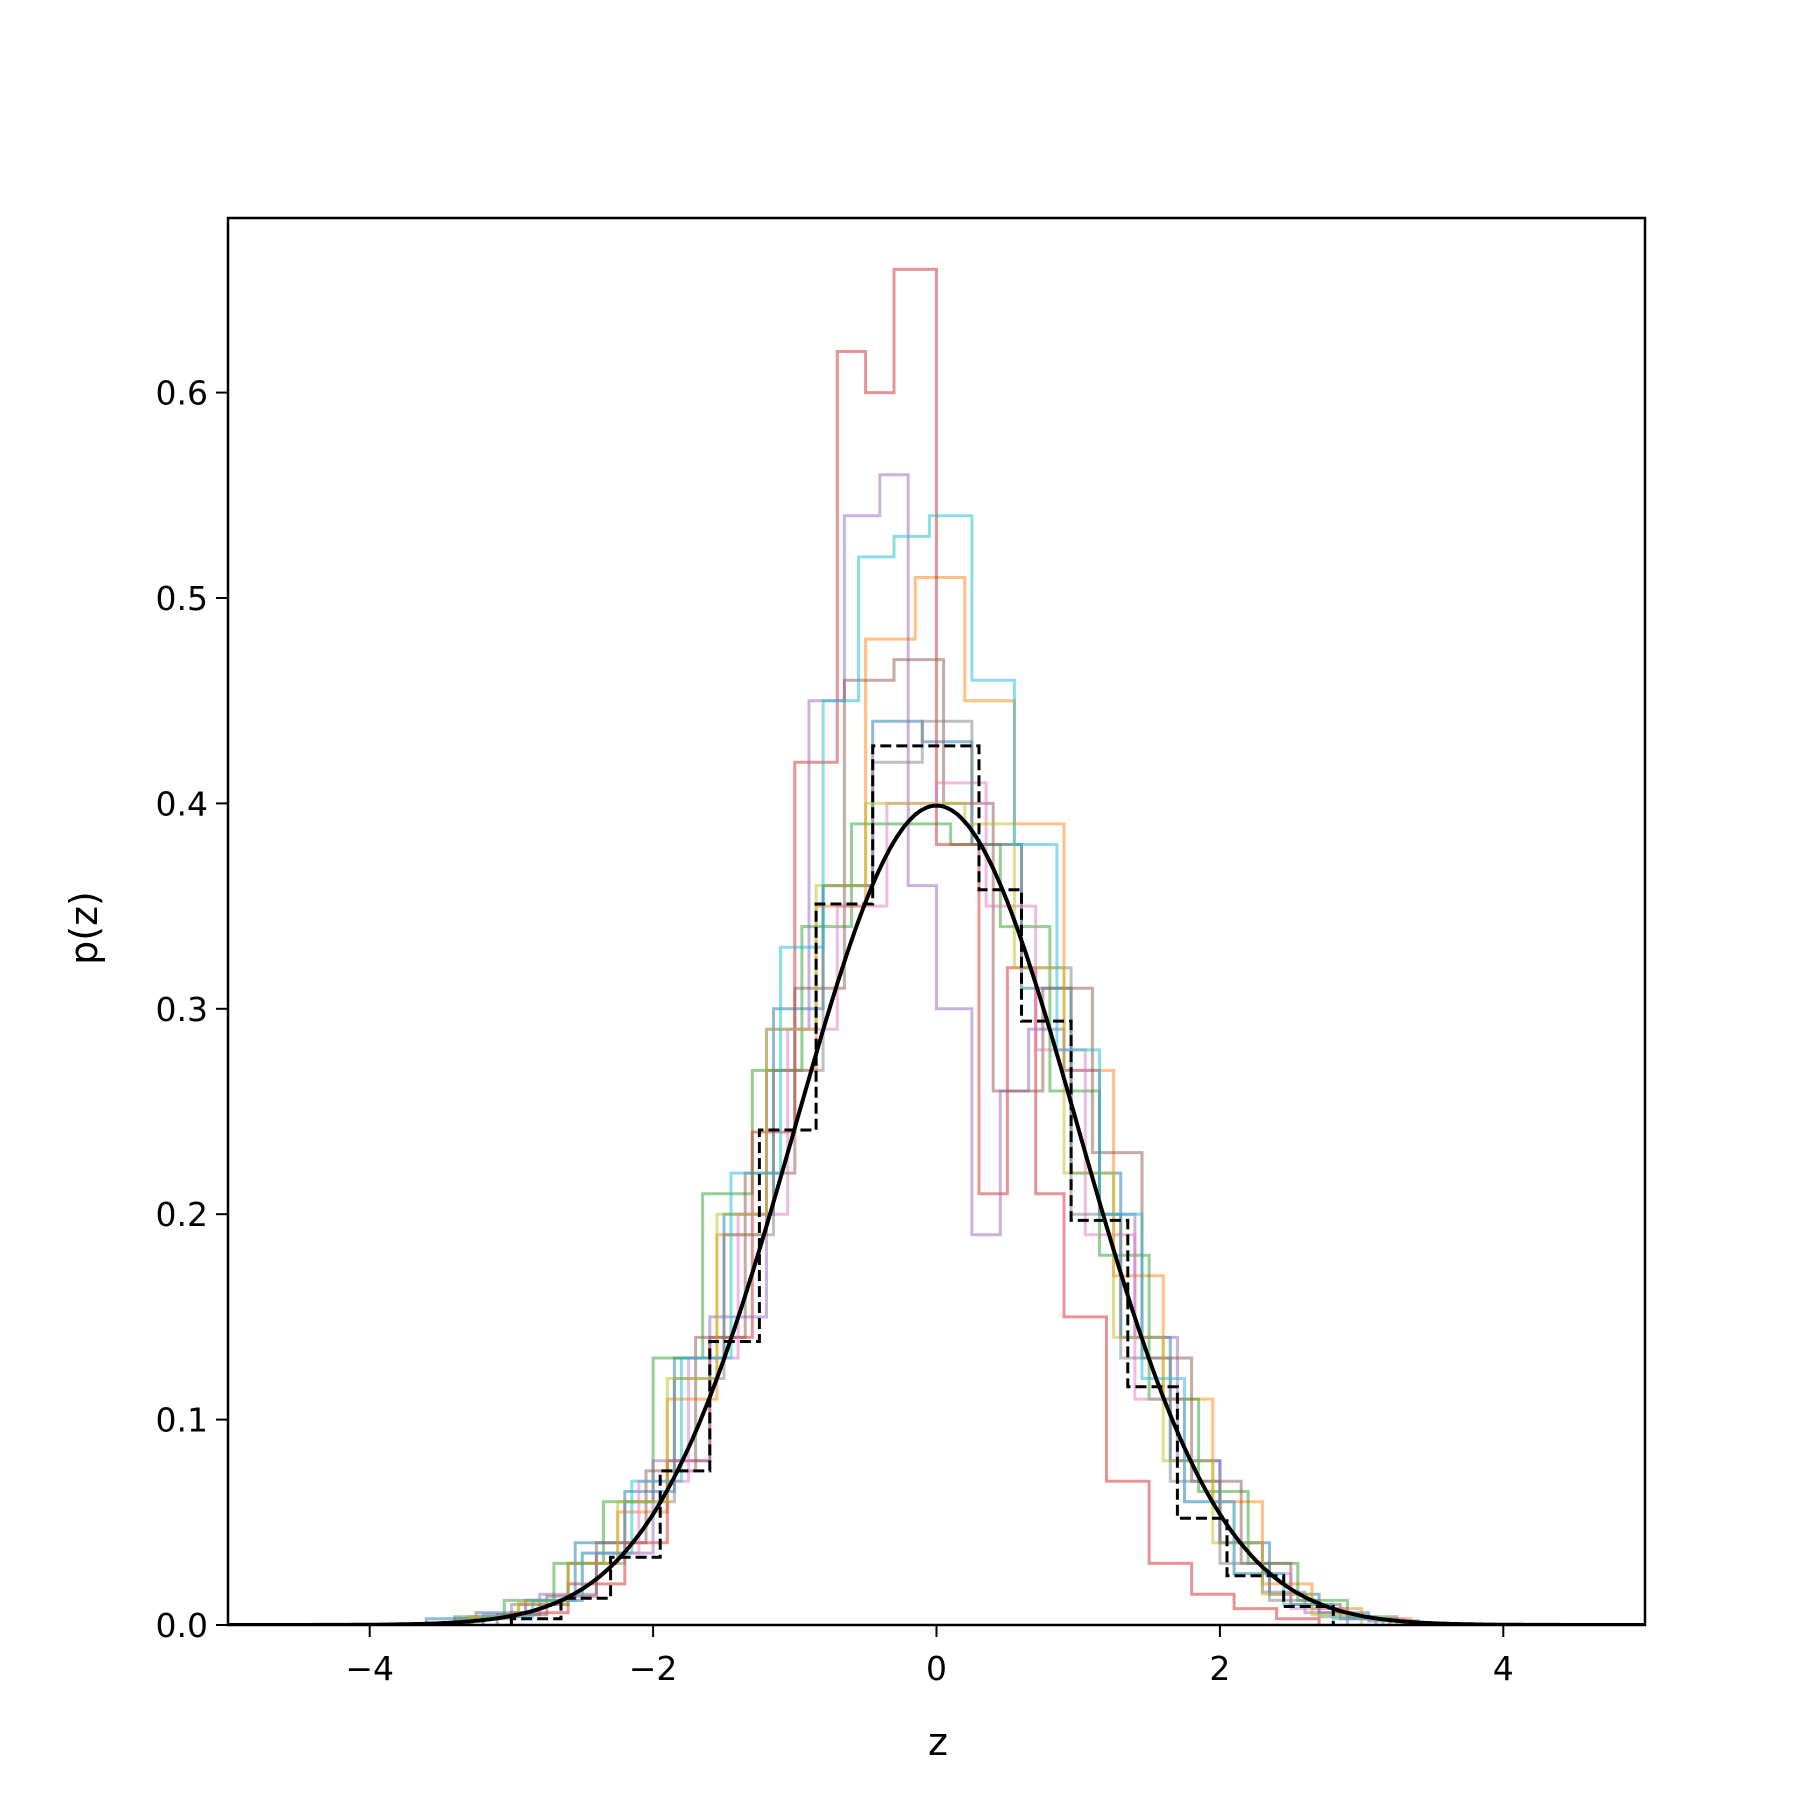 Image resolution: width=1800 pixels, height=1800 pixels. I want to click on x-tick-label: −4, so click(369, 1668).